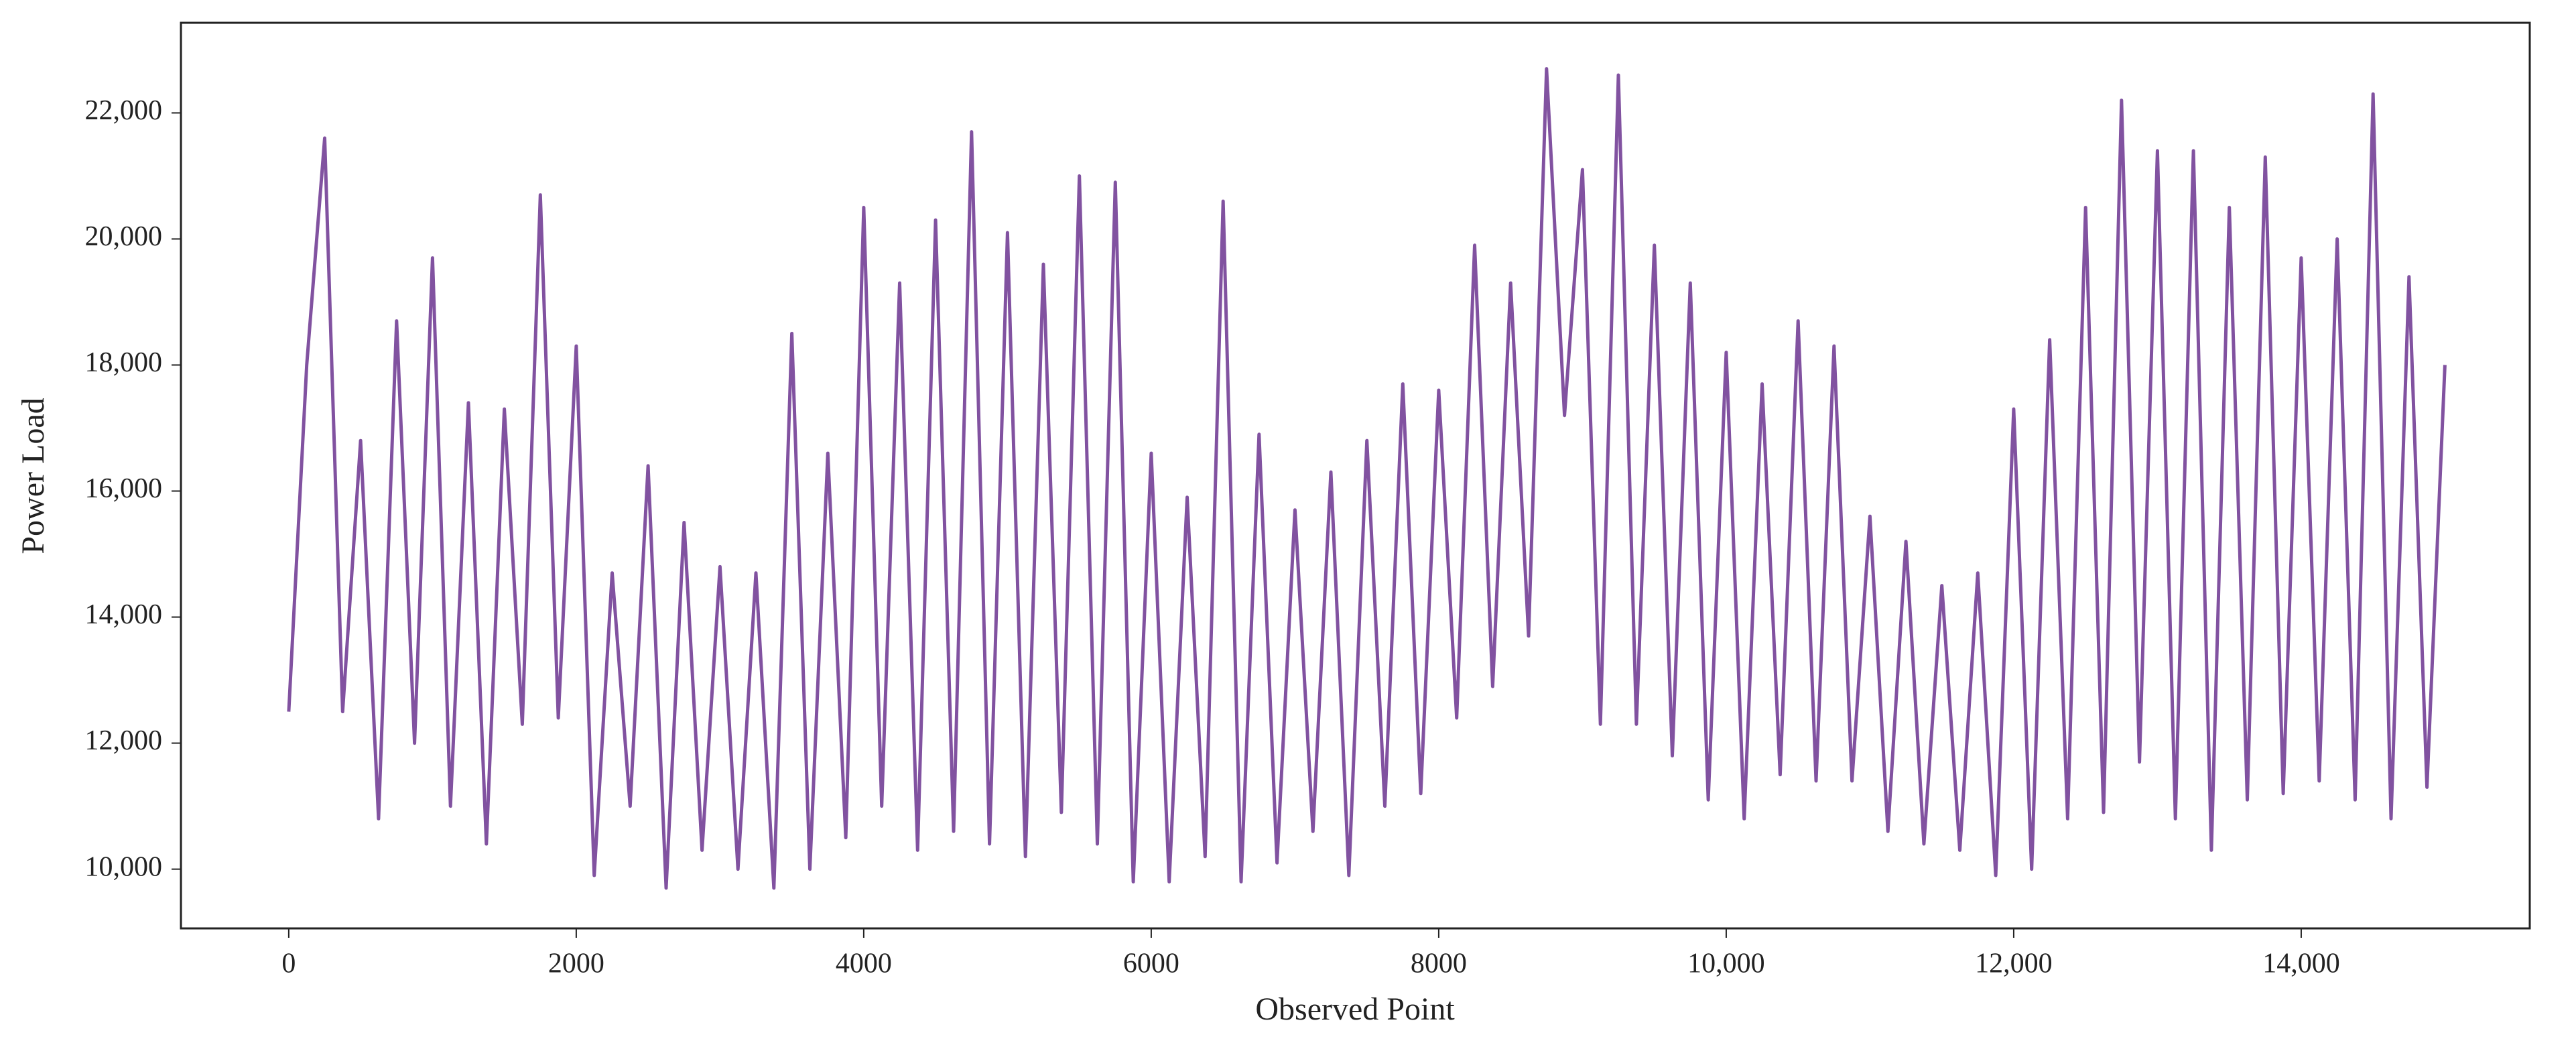 The height and width of the screenshot is (1039, 2576). I want to click on x-tick-label: 4000, so click(864, 964).